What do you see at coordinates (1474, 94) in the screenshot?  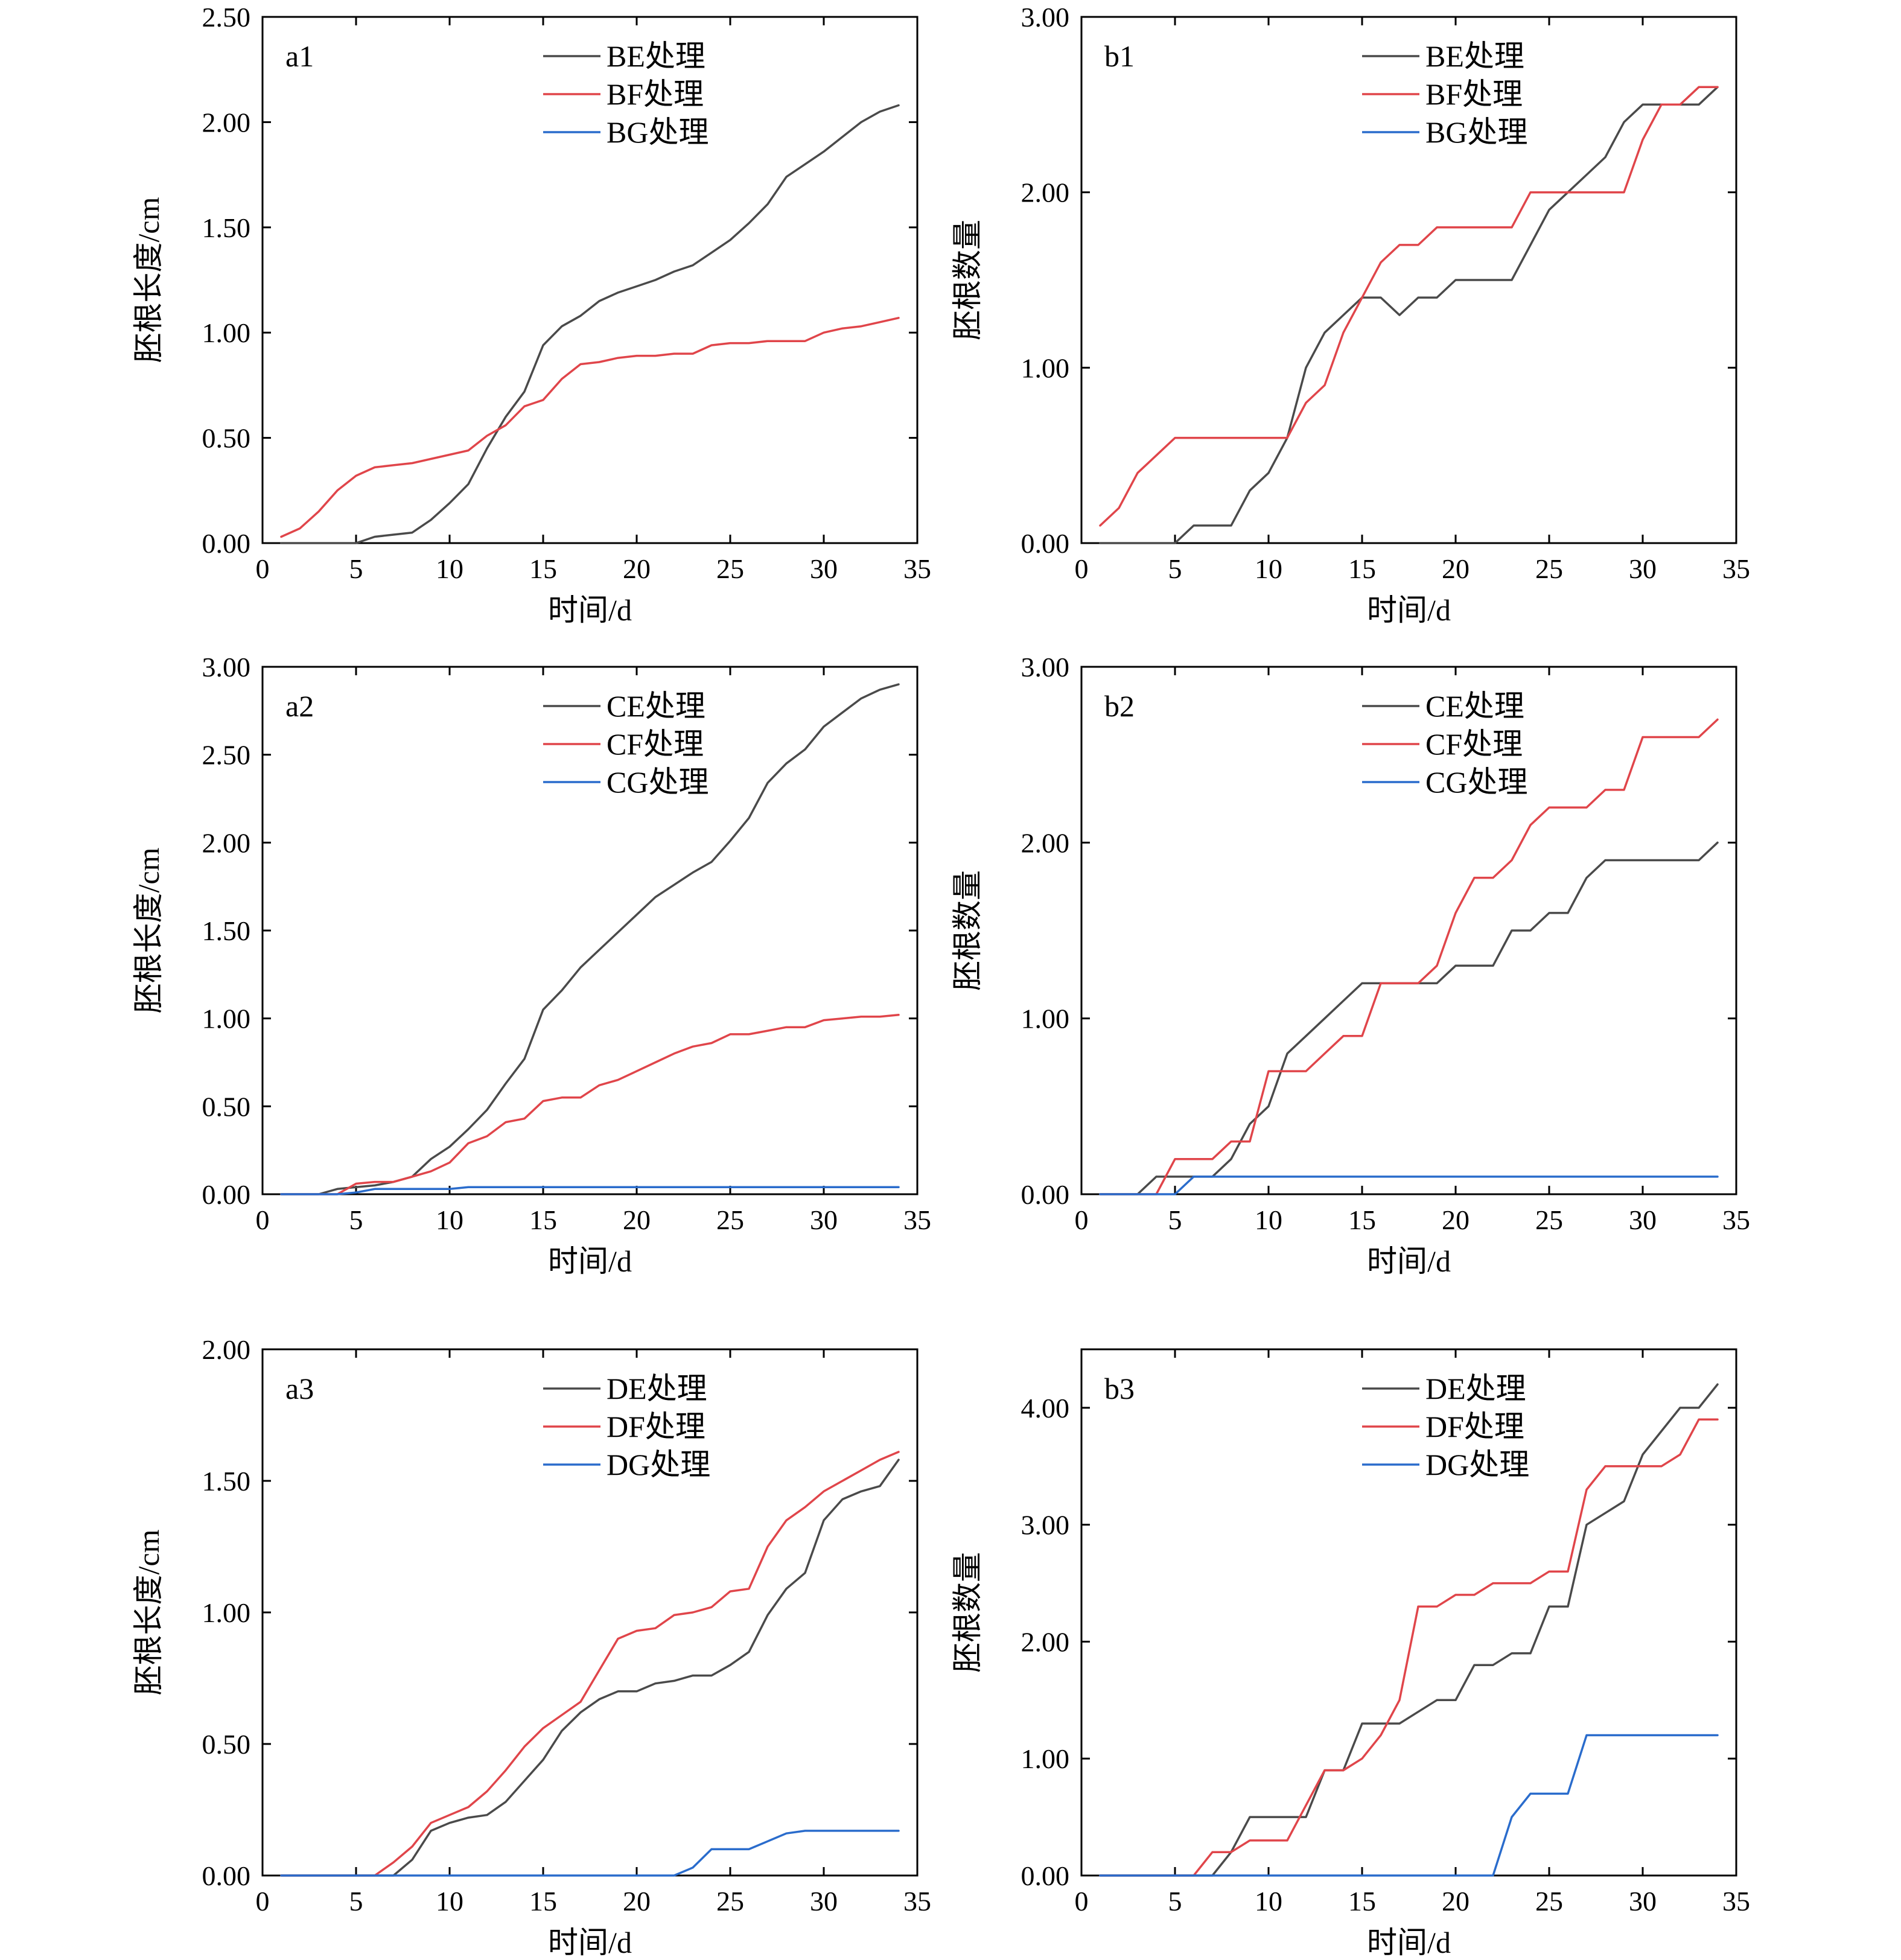 I see `legend-label: BF处理` at bounding box center [1474, 94].